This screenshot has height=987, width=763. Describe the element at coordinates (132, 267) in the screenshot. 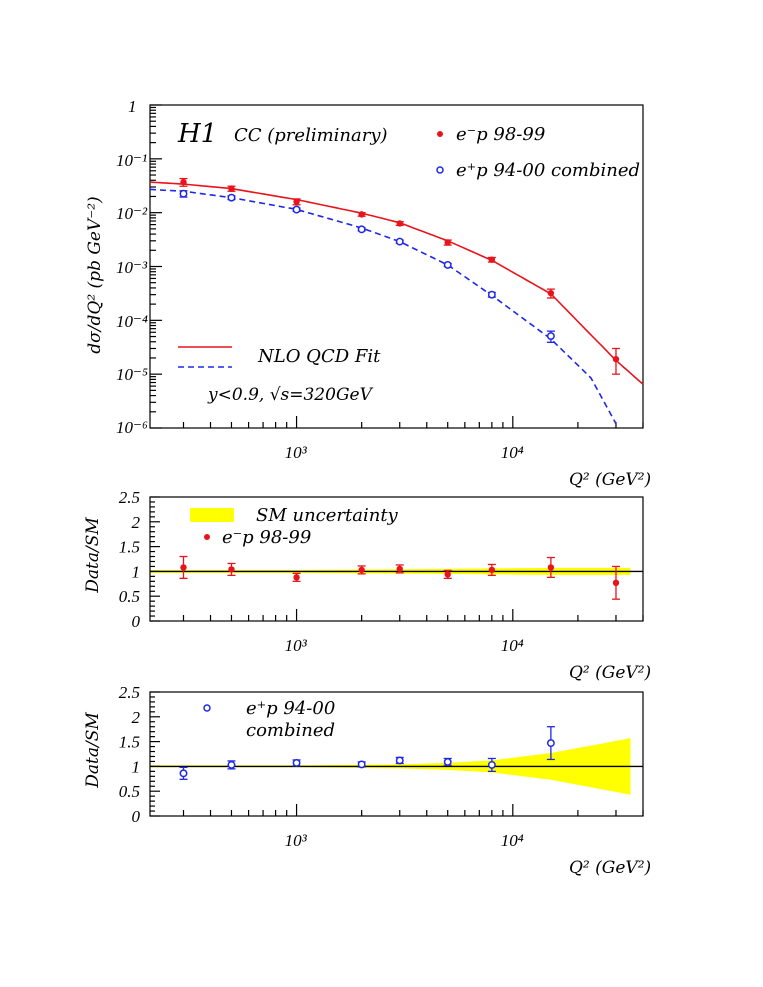

I see `y-tick-label: 10⁻³` at that location.